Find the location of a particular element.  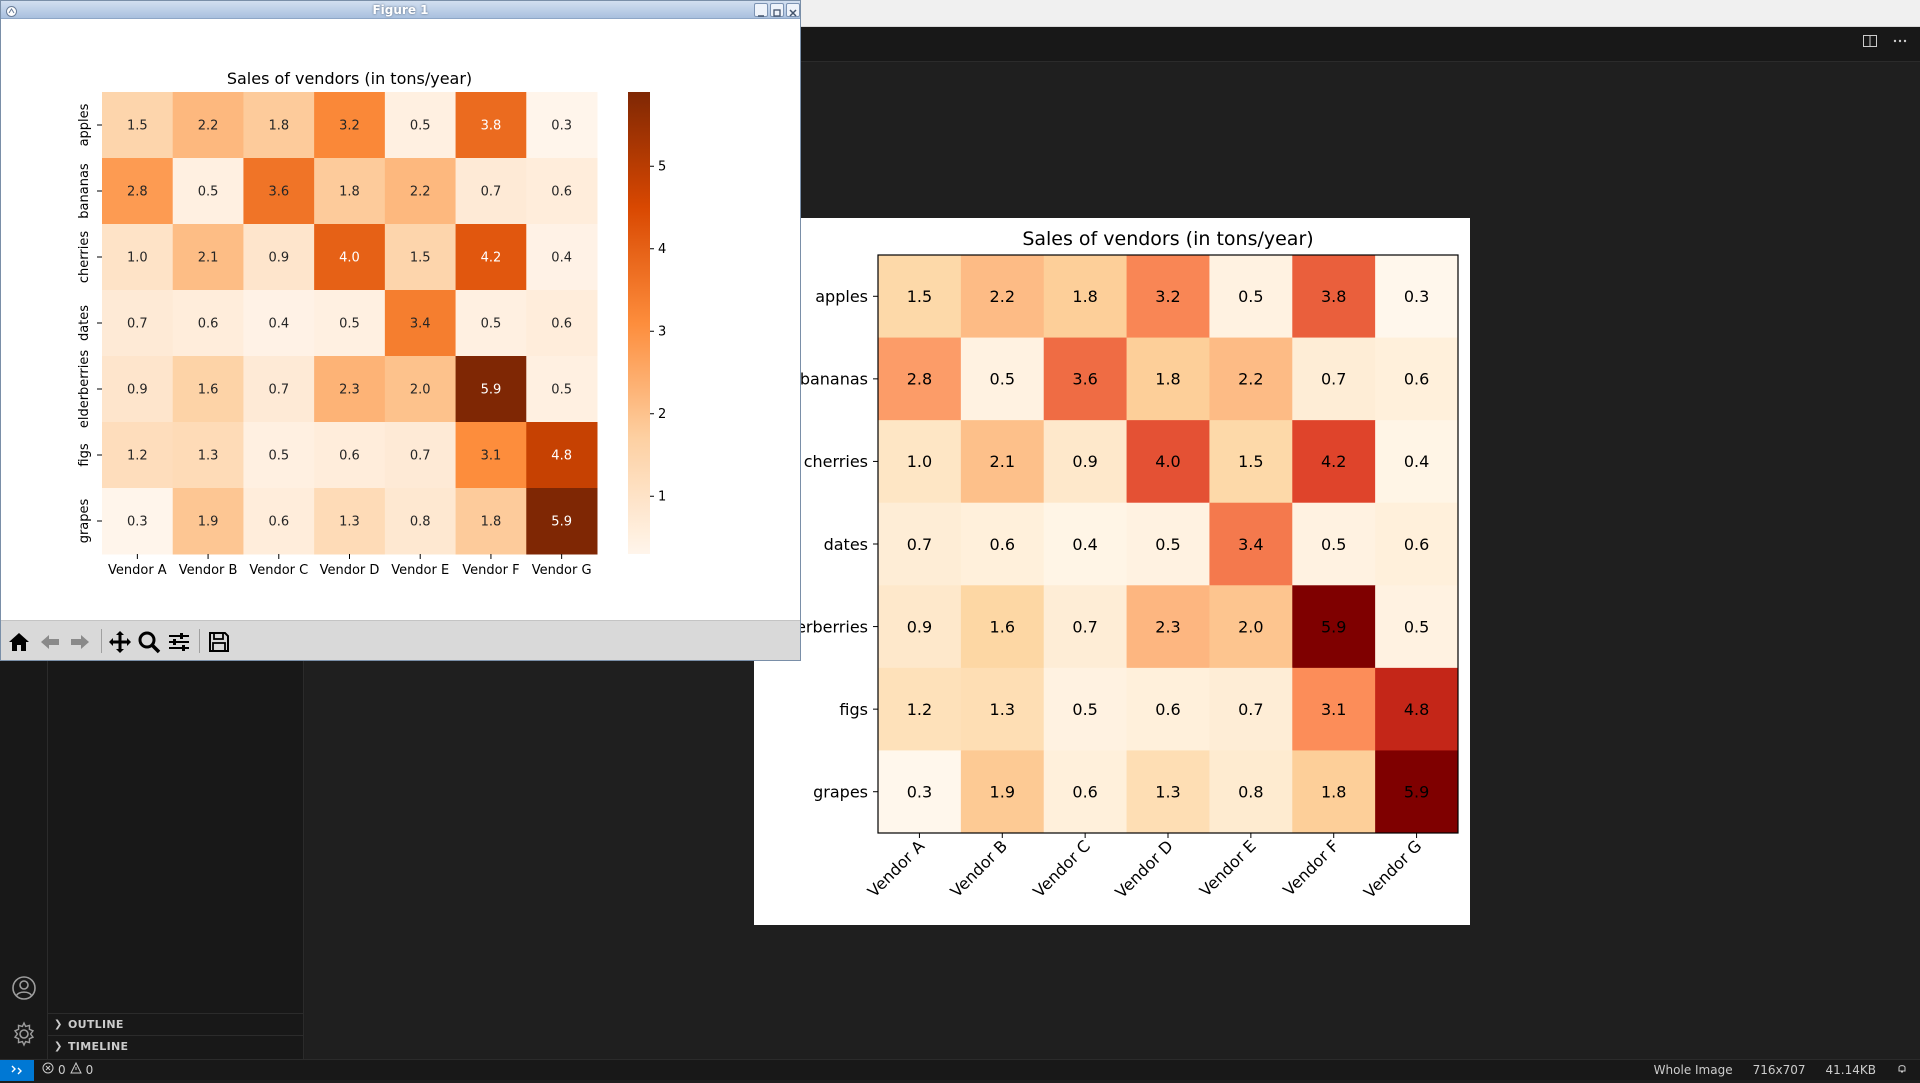

configure-subplots-icon is located at coordinates (179, 642).